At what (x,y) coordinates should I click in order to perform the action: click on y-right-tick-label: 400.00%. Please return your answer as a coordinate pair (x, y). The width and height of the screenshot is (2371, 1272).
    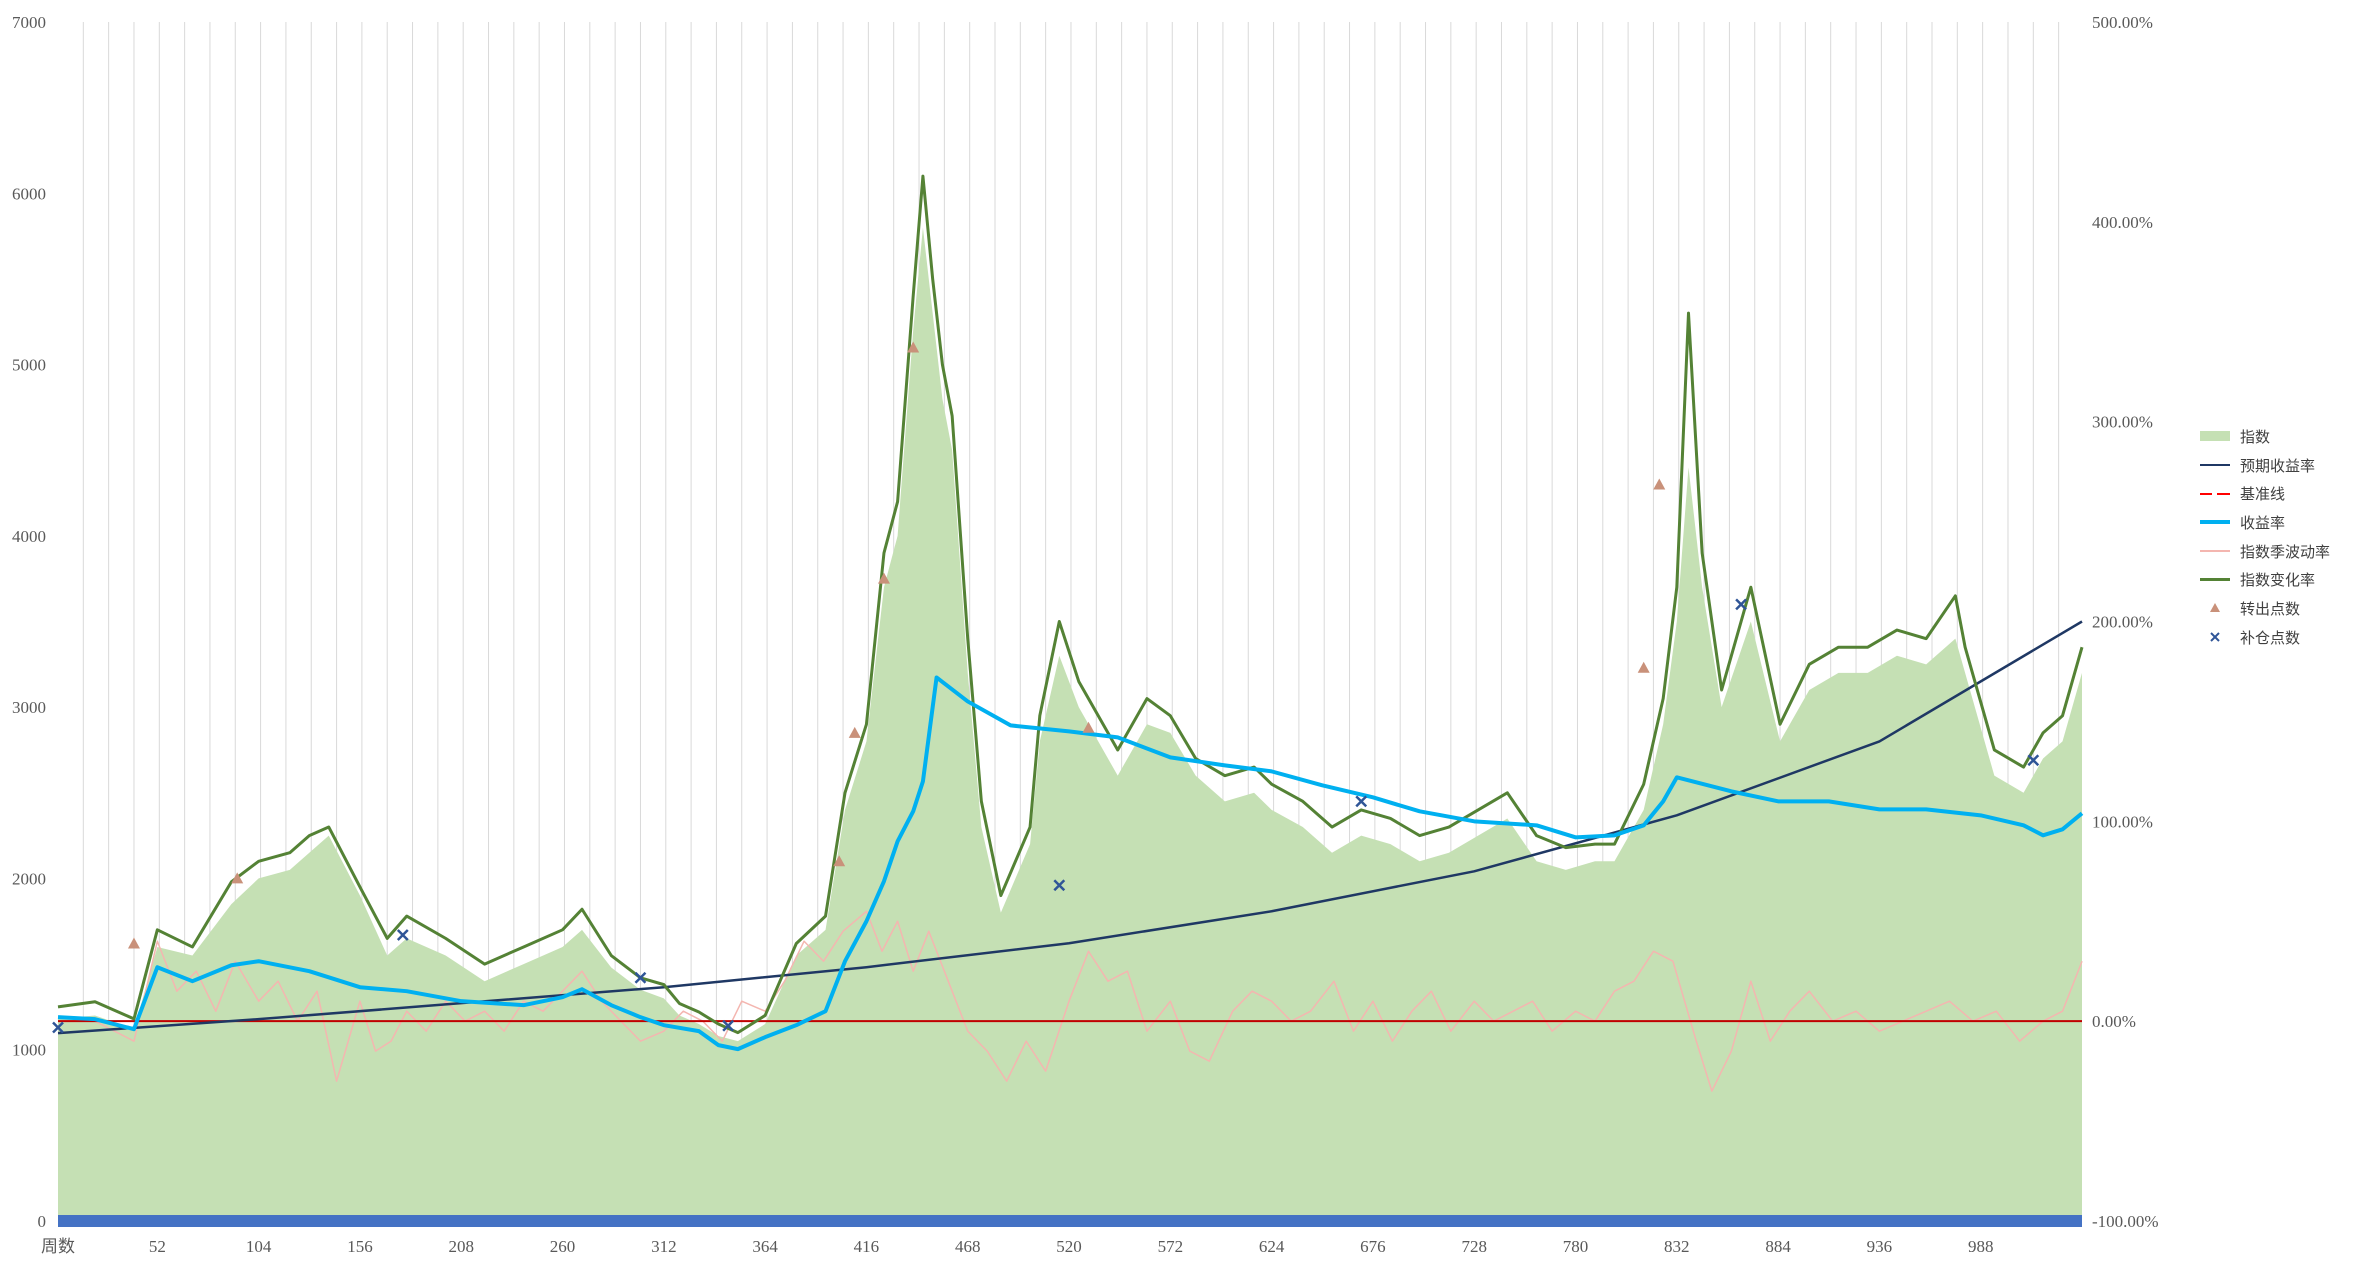
    Looking at the image, I should click on (2122, 222).